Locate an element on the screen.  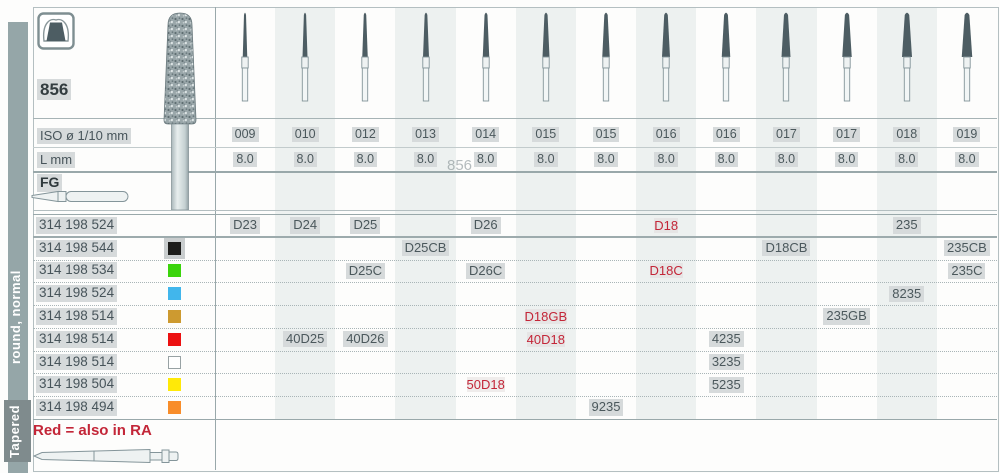
iso-value: 012 is located at coordinates (365, 134).